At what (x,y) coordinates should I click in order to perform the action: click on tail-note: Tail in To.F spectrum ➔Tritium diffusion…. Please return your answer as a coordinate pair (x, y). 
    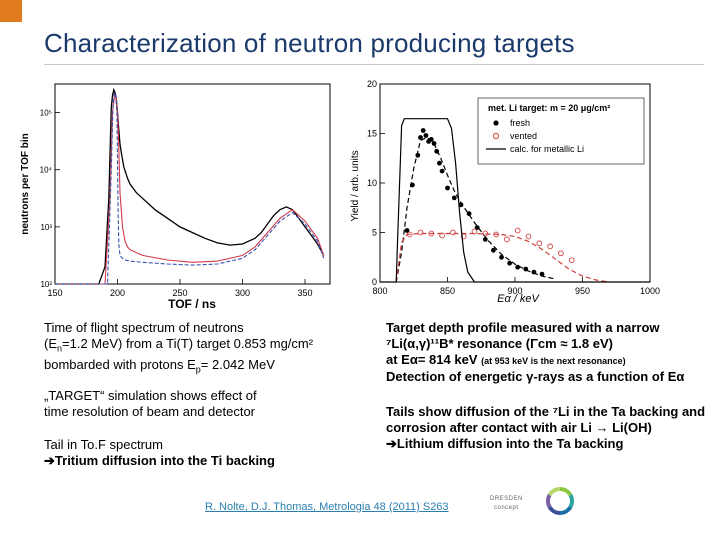
    Looking at the image, I should click on (159, 453).